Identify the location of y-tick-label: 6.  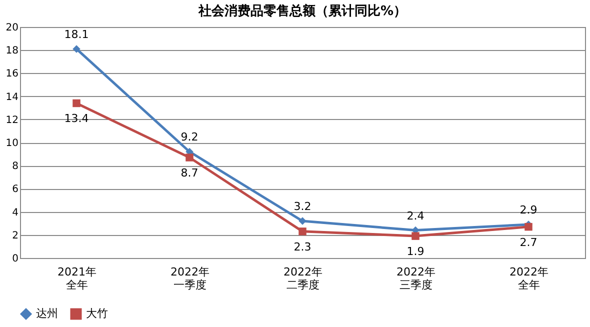
(15, 190).